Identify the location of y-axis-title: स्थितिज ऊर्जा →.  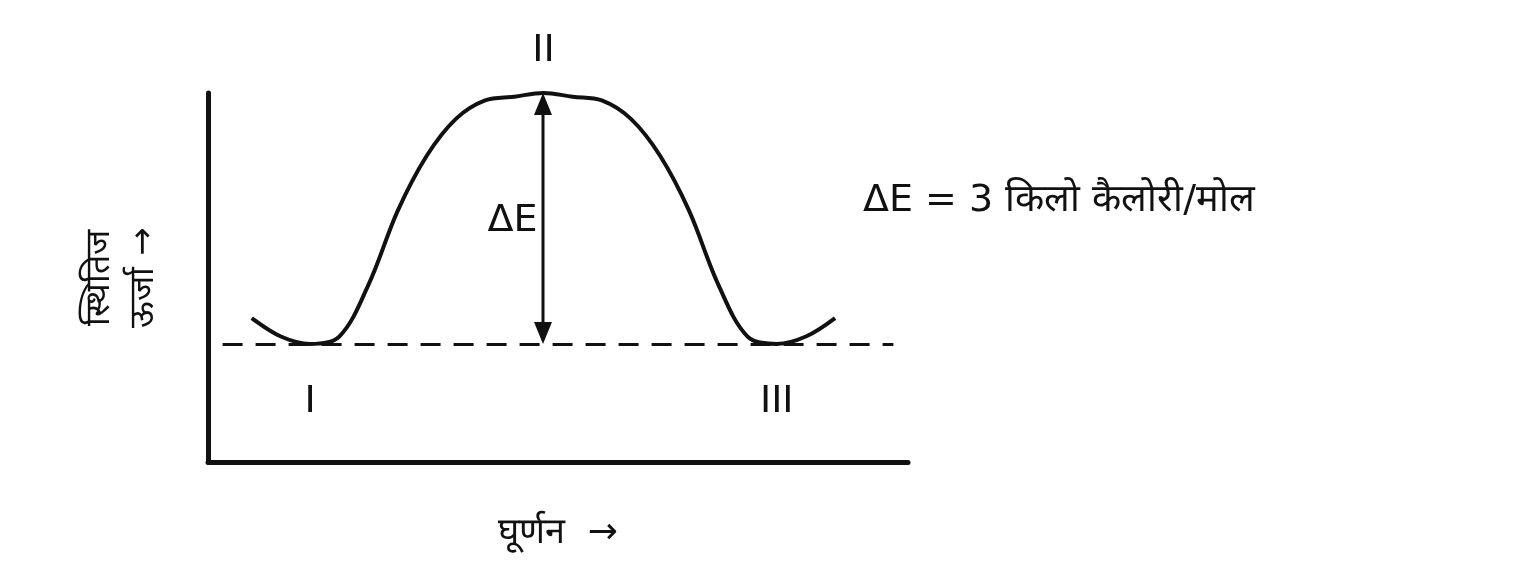
(119, 277).